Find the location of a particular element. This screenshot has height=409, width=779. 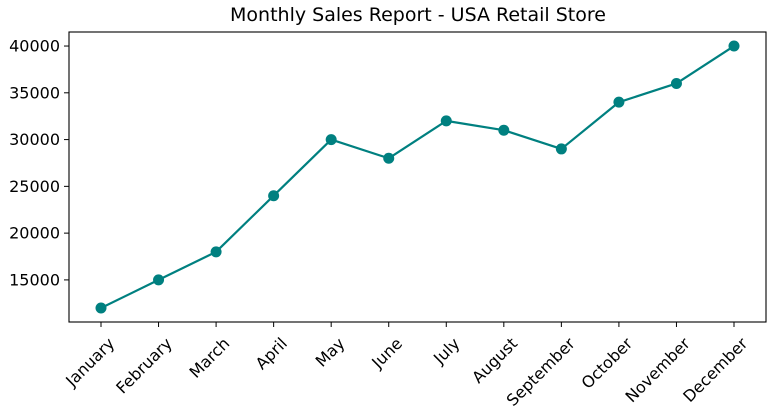

x-tick-label: March is located at coordinates (209, 358).